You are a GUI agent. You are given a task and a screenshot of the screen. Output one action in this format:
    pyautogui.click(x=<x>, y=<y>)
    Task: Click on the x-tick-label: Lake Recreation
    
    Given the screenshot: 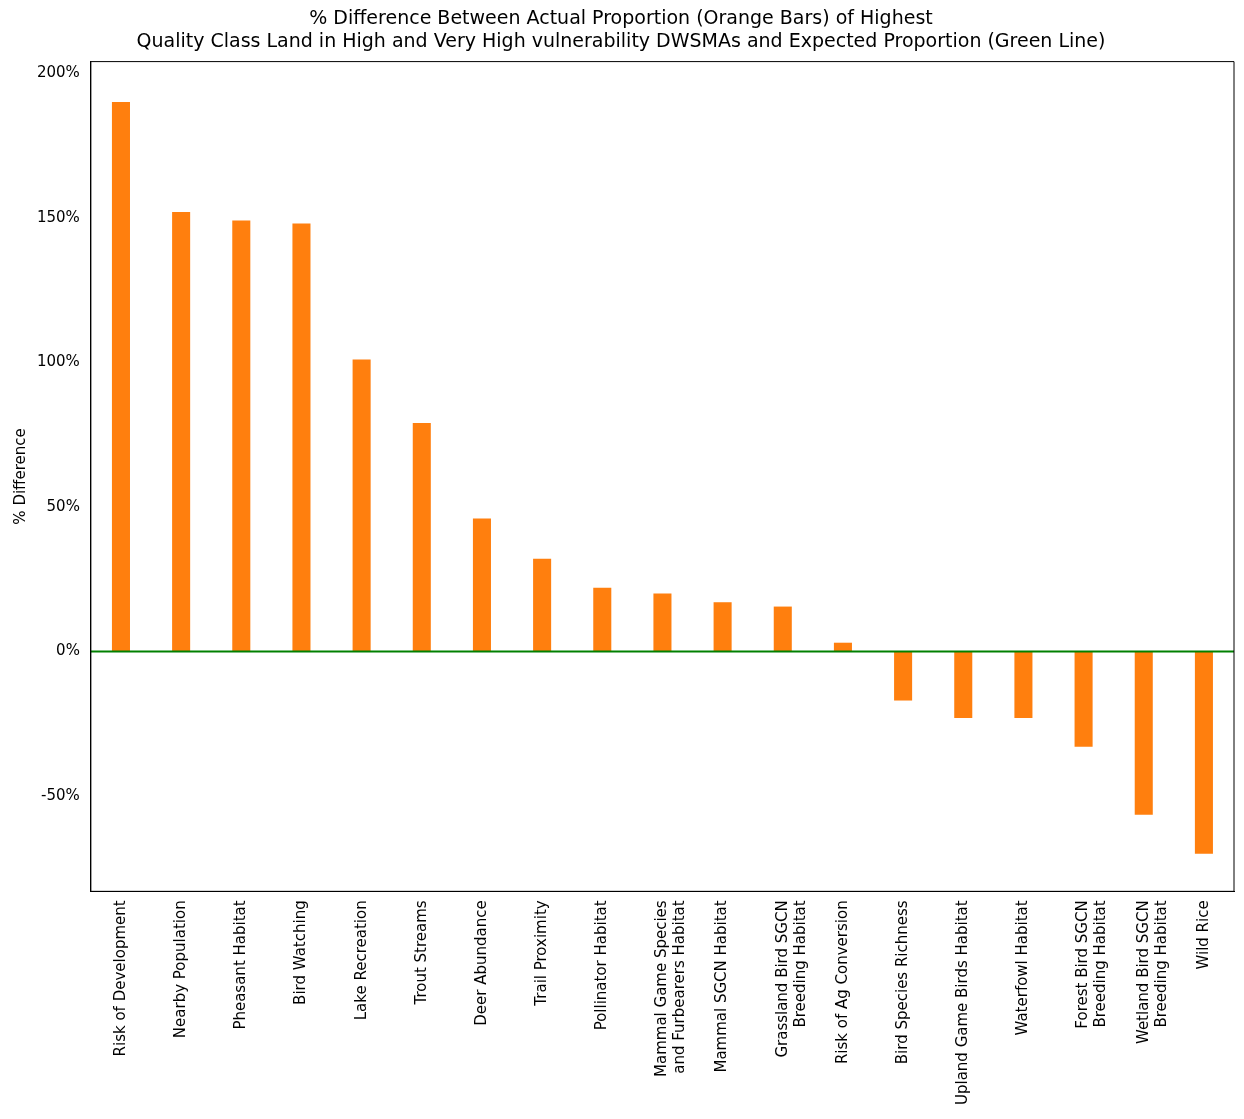 What is the action you would take?
    pyautogui.click(x=360, y=960)
    